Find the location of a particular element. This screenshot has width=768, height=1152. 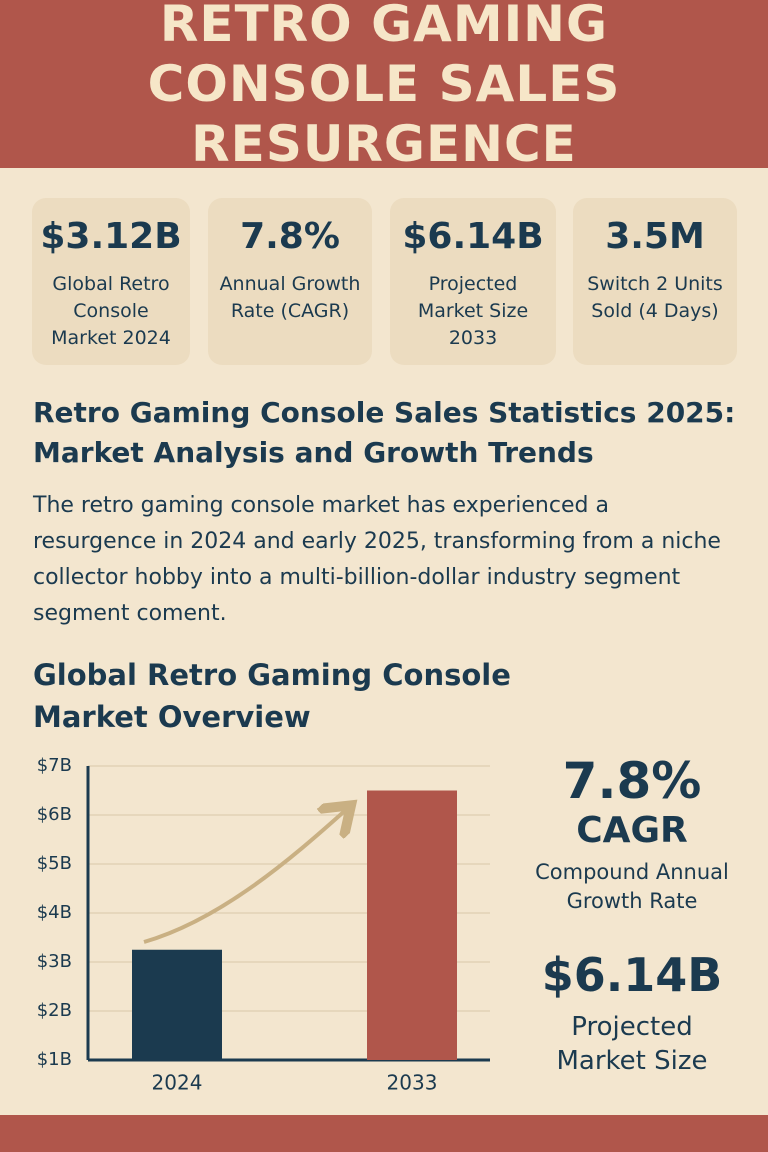

stat-card: 7.8% Annual Growth Rate (CAGR) is located at coordinates (290, 281).